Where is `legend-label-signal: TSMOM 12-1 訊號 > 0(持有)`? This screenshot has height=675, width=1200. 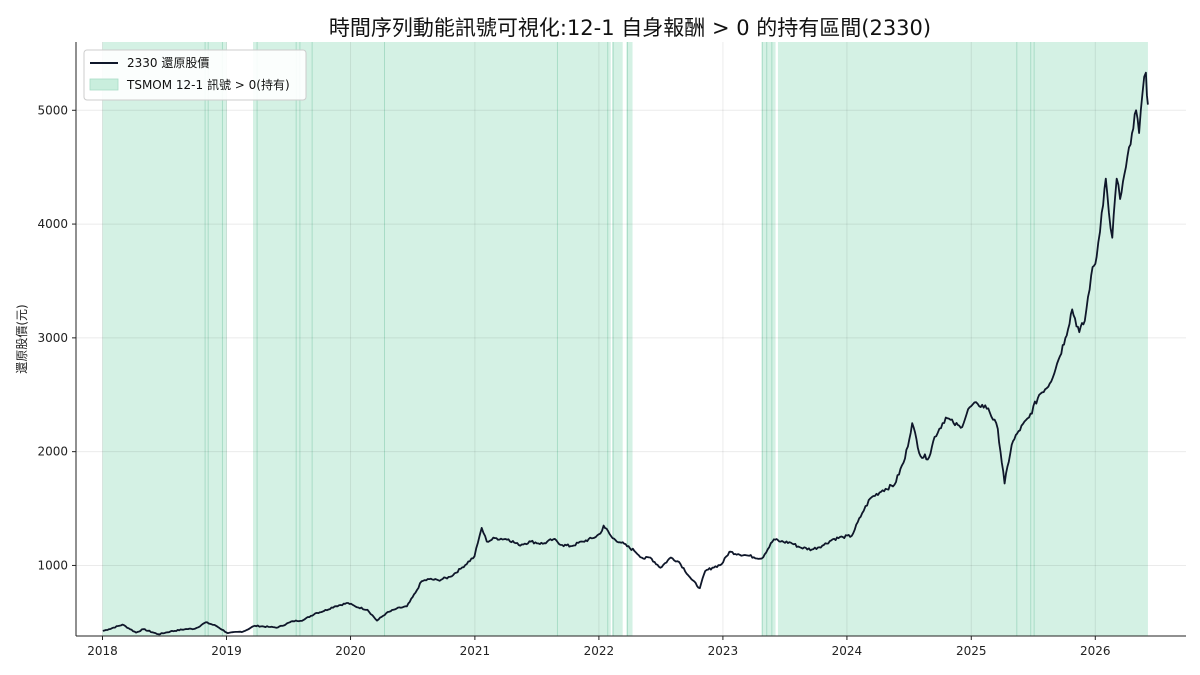 legend-label-signal: TSMOM 12-1 訊號 > 0(持有) is located at coordinates (208, 84).